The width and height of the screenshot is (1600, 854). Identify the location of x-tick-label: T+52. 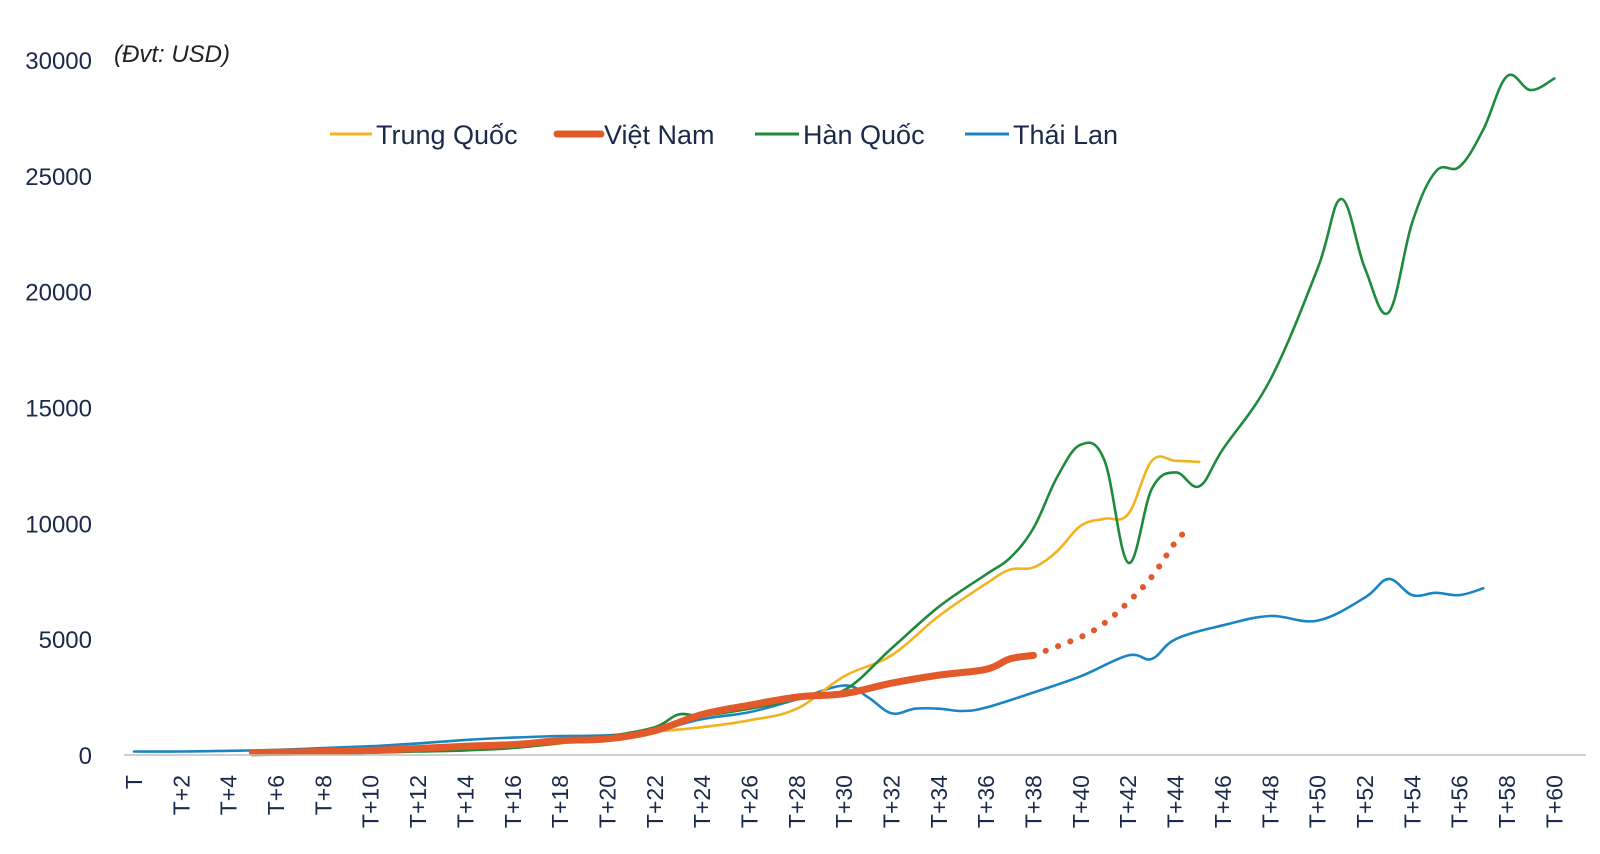
(1365, 801).